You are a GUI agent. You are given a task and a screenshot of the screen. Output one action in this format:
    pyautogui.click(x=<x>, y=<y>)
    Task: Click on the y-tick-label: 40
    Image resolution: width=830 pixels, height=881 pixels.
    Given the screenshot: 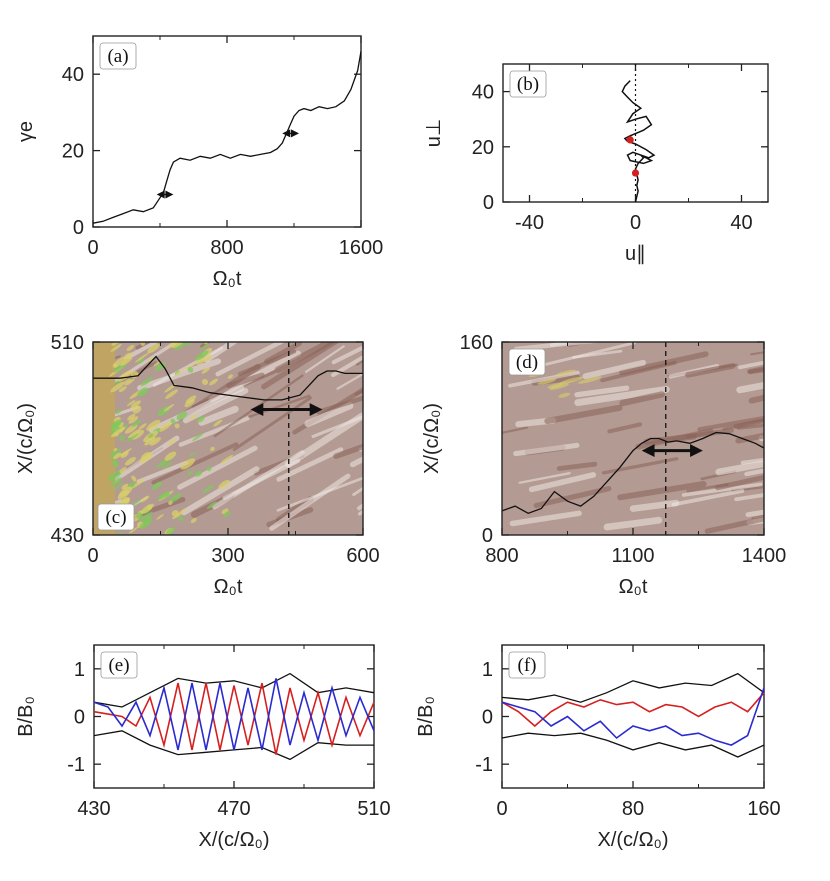 What is the action you would take?
    pyautogui.click(x=483, y=93)
    